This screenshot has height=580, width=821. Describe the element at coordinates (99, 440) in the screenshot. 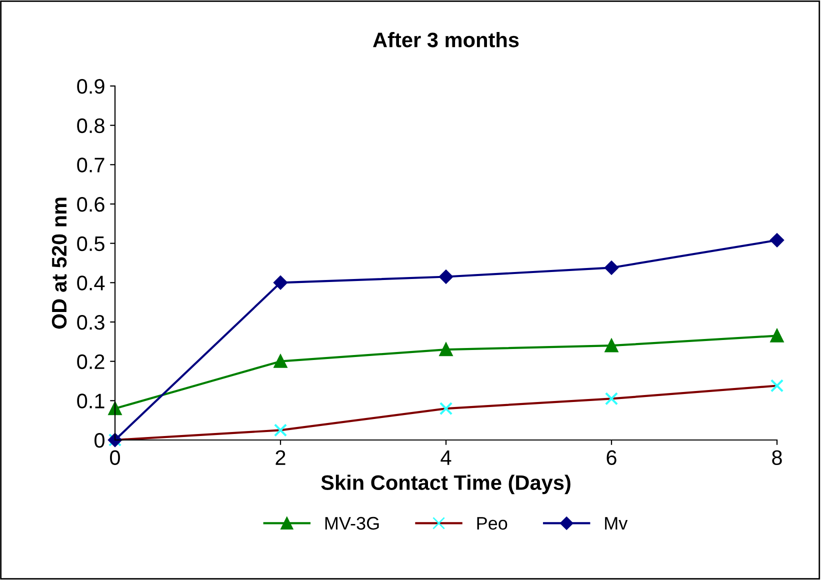

I see `y-tick-label: 0` at that location.